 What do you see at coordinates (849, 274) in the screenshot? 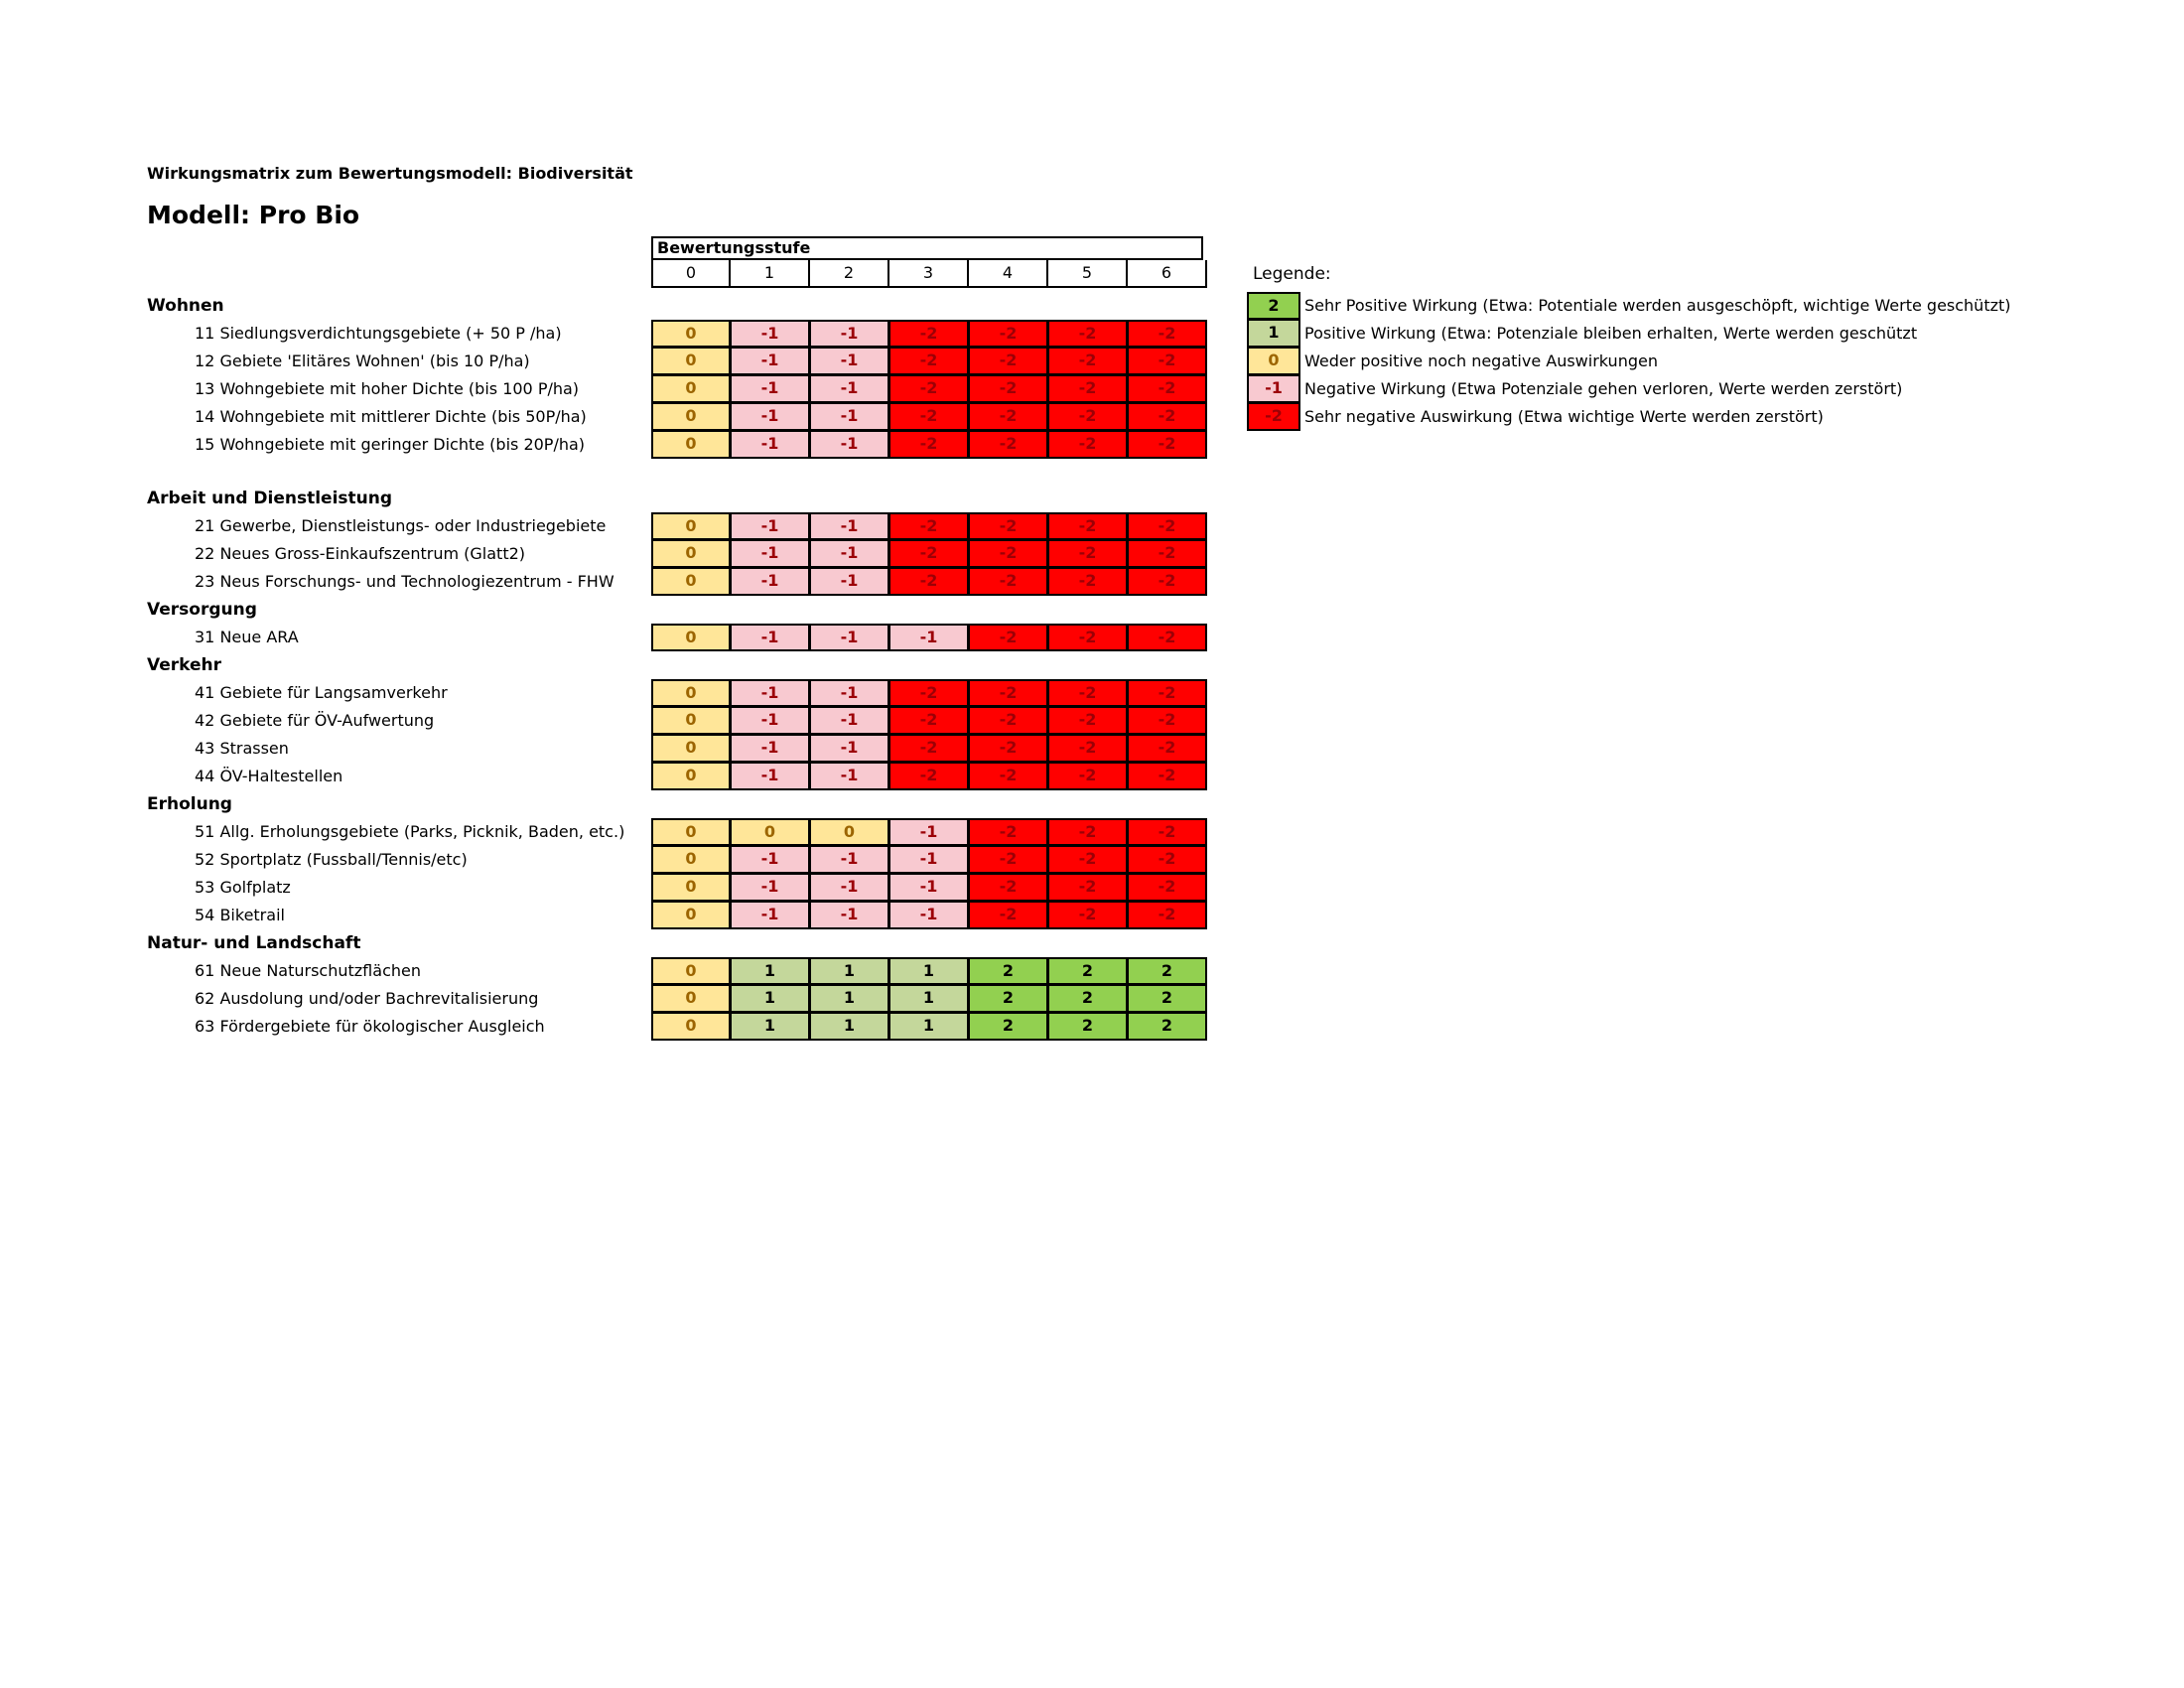
I see `column-header-2: 2` at bounding box center [849, 274].